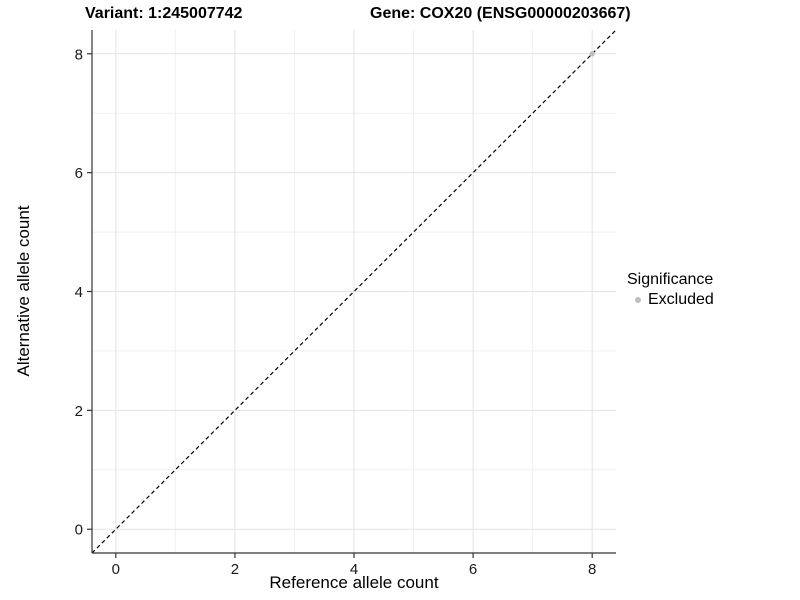  What do you see at coordinates (500, 13) in the screenshot?
I see `gene-title: Gene: COX20 (ENSG00000203667)` at bounding box center [500, 13].